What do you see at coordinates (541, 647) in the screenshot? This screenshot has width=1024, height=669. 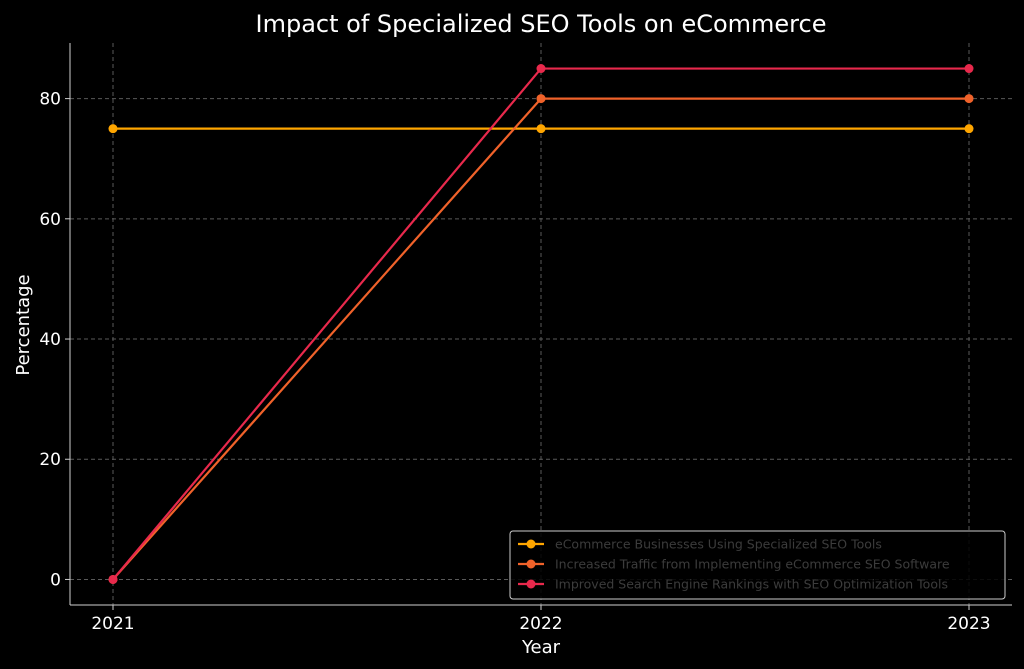 I see `x-axis-label: Year` at bounding box center [541, 647].